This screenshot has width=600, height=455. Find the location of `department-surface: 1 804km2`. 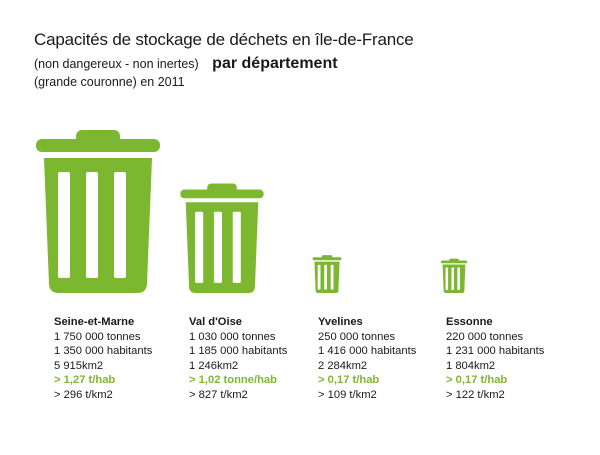

department-surface: 1 804km2 is located at coordinates (471, 365).